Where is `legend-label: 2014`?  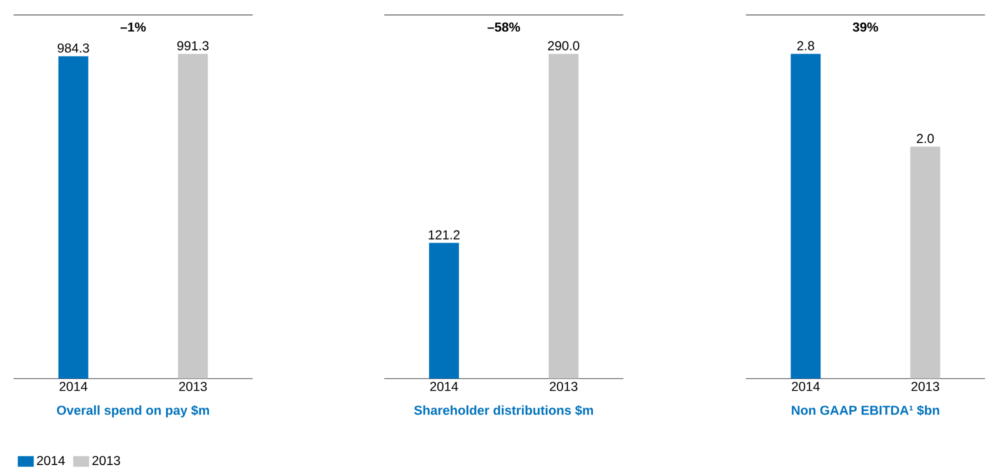 legend-label: 2014 is located at coordinates (51, 460).